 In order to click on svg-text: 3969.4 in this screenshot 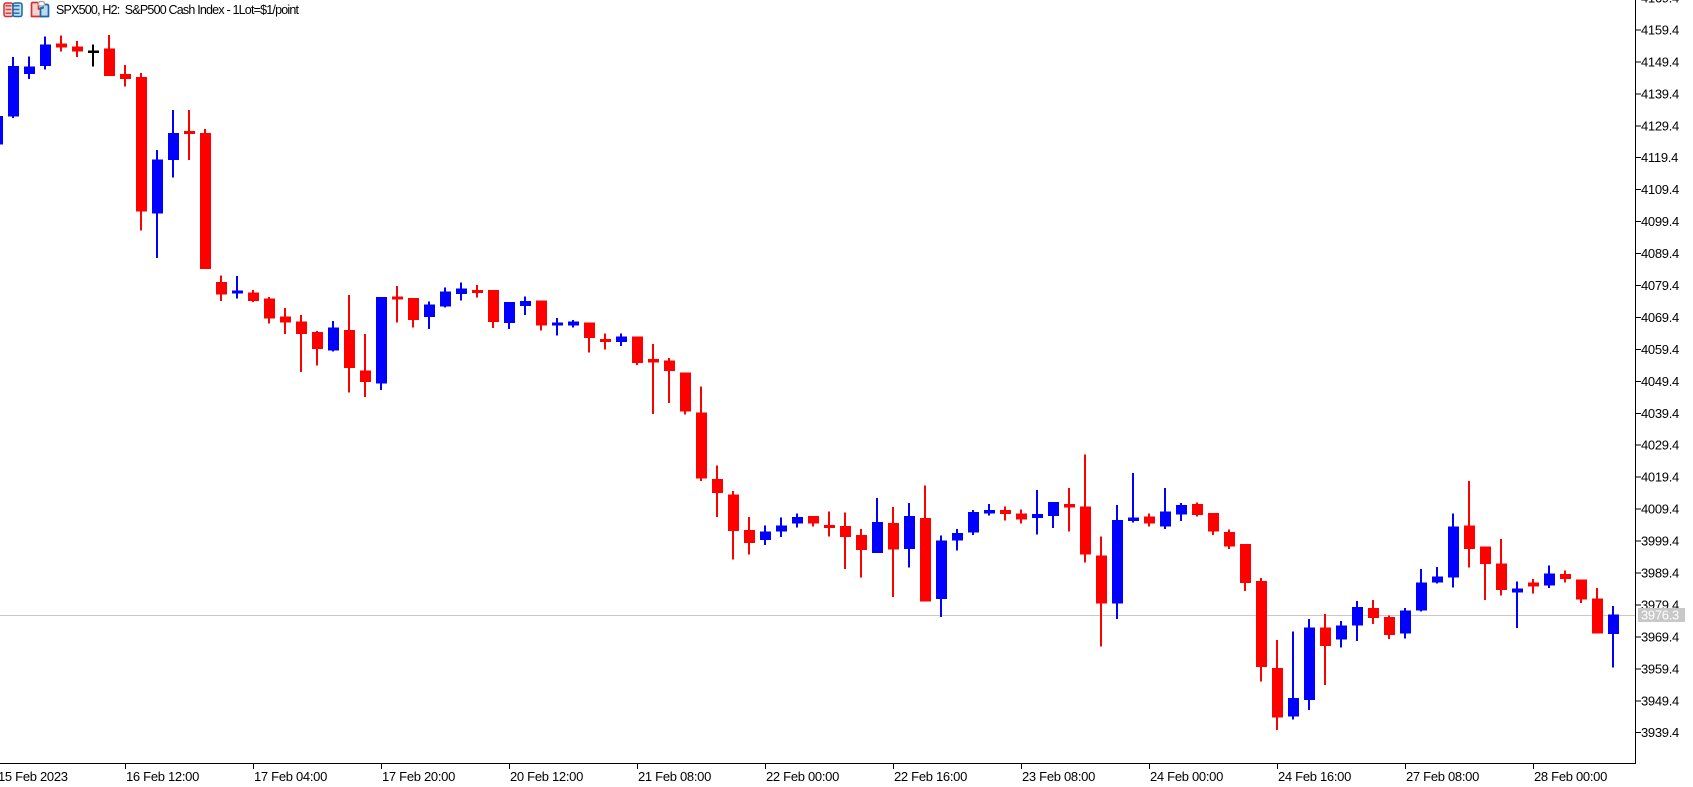, I will do `click(1660, 636)`.